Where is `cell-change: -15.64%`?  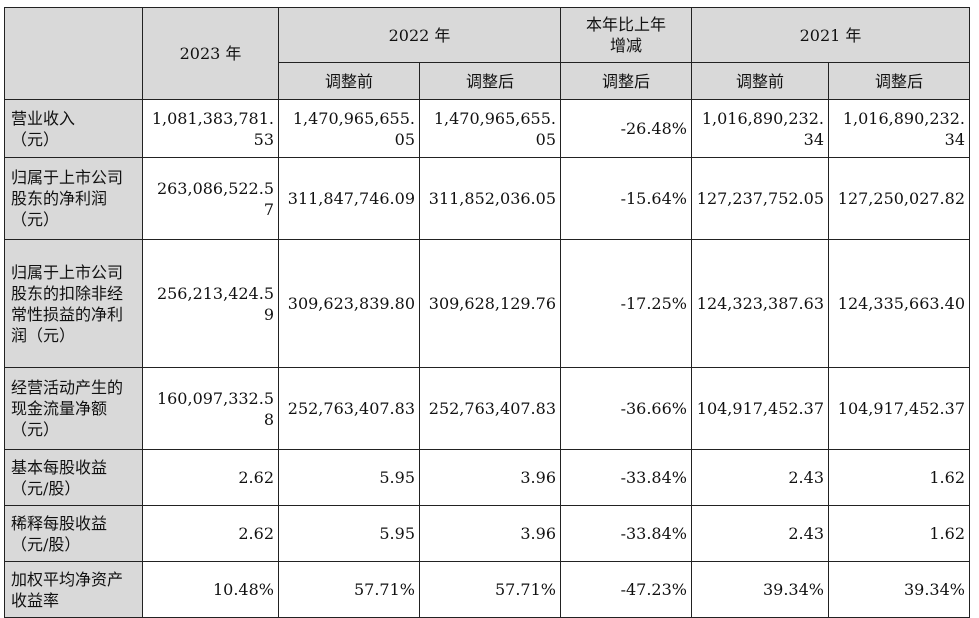 cell-change: -15.64% is located at coordinates (626, 198).